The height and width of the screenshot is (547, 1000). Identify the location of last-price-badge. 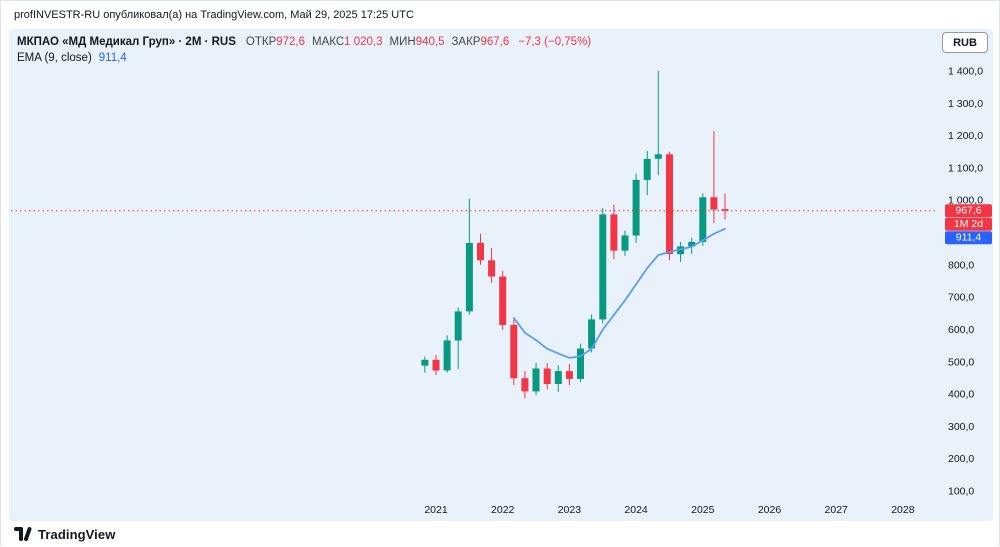
(968, 211).